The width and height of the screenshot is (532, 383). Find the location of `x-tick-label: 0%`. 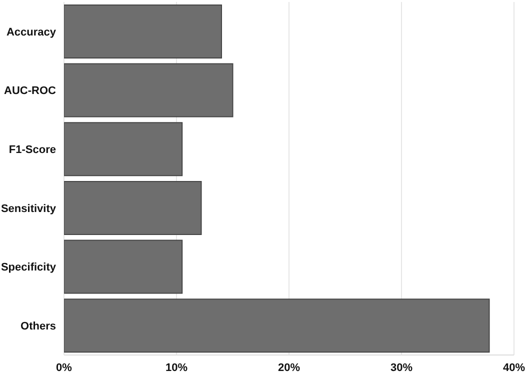

x-tick-label: 0% is located at coordinates (64, 368).